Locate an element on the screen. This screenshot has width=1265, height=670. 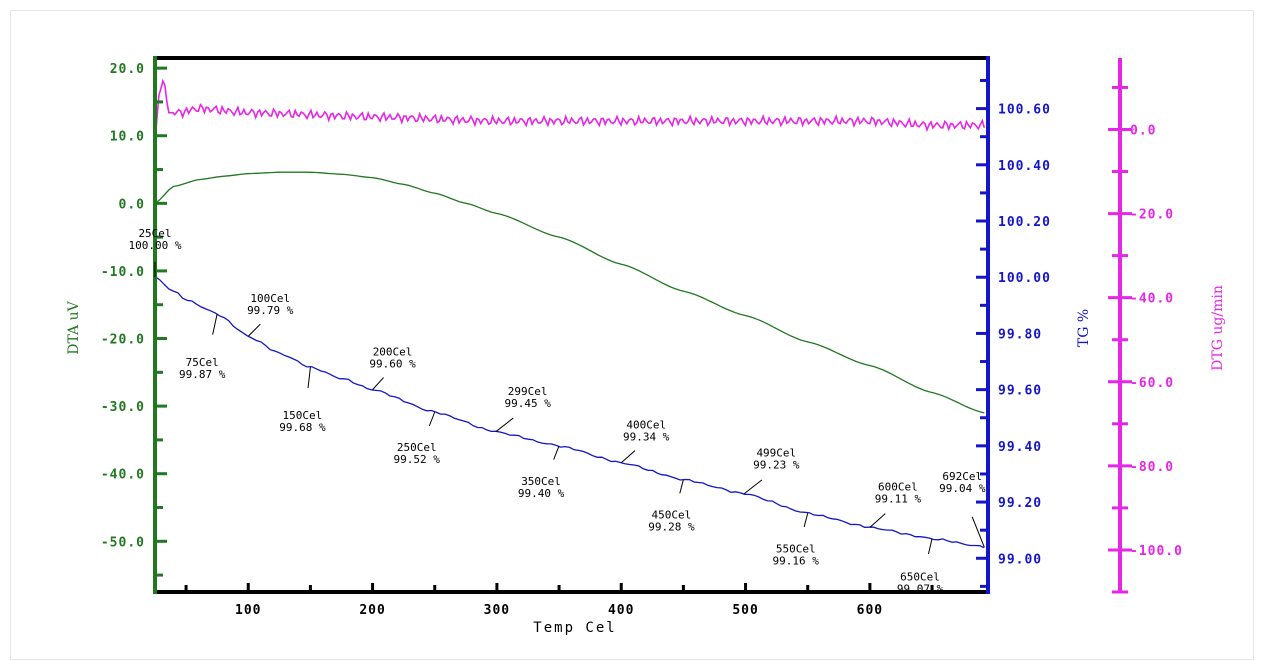
annotation-value: 99.07 % is located at coordinates (920, 589).